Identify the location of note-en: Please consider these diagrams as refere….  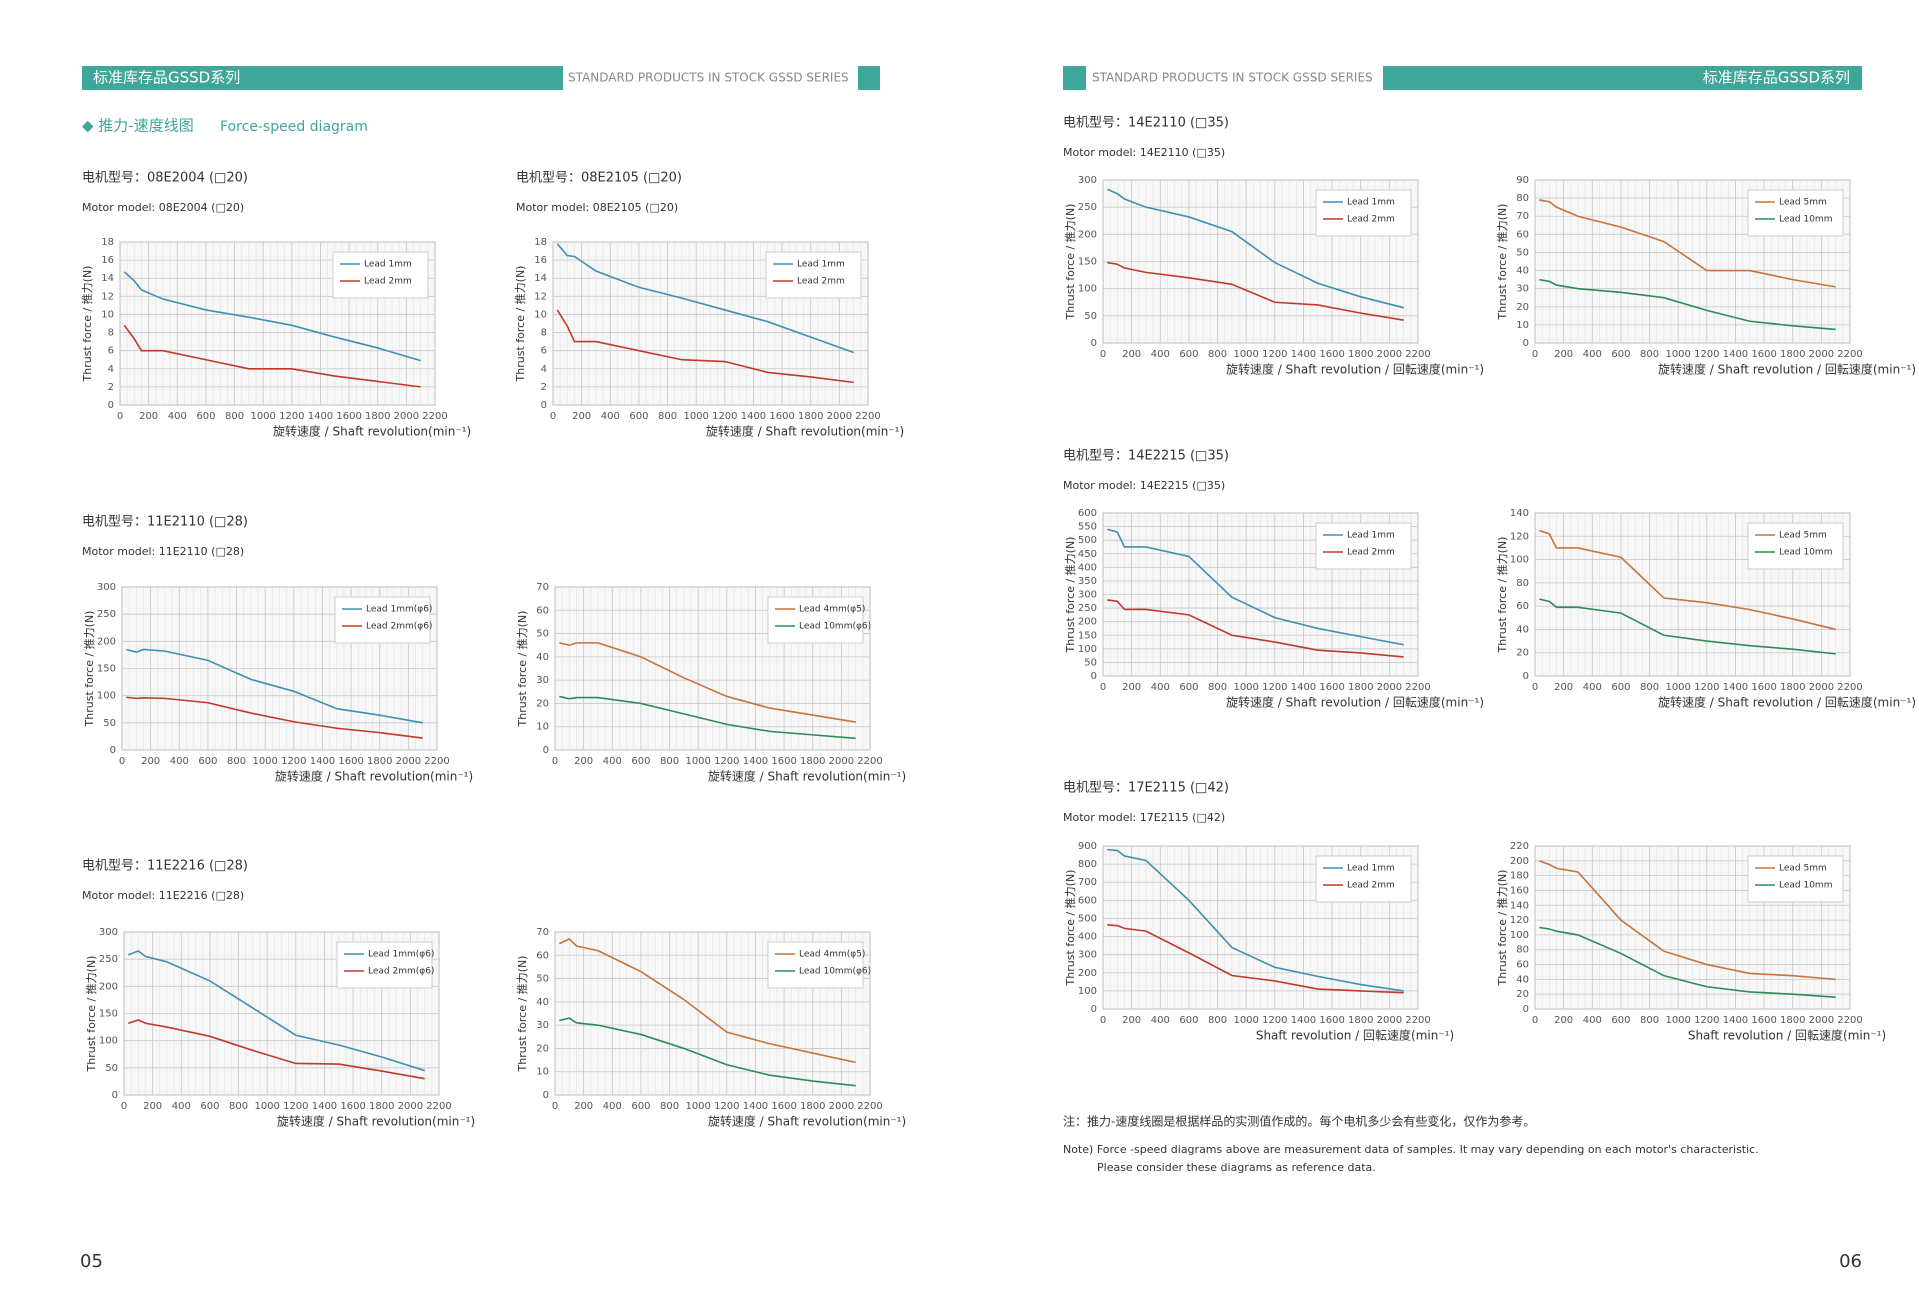
(1236, 1167).